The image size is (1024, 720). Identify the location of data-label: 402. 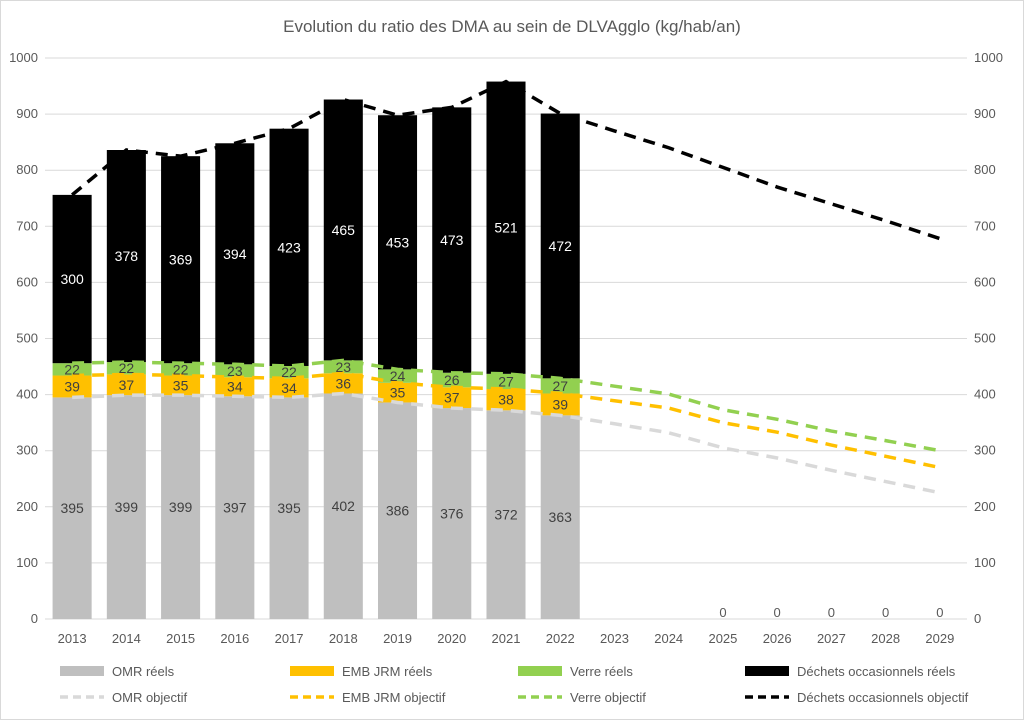
(344, 506).